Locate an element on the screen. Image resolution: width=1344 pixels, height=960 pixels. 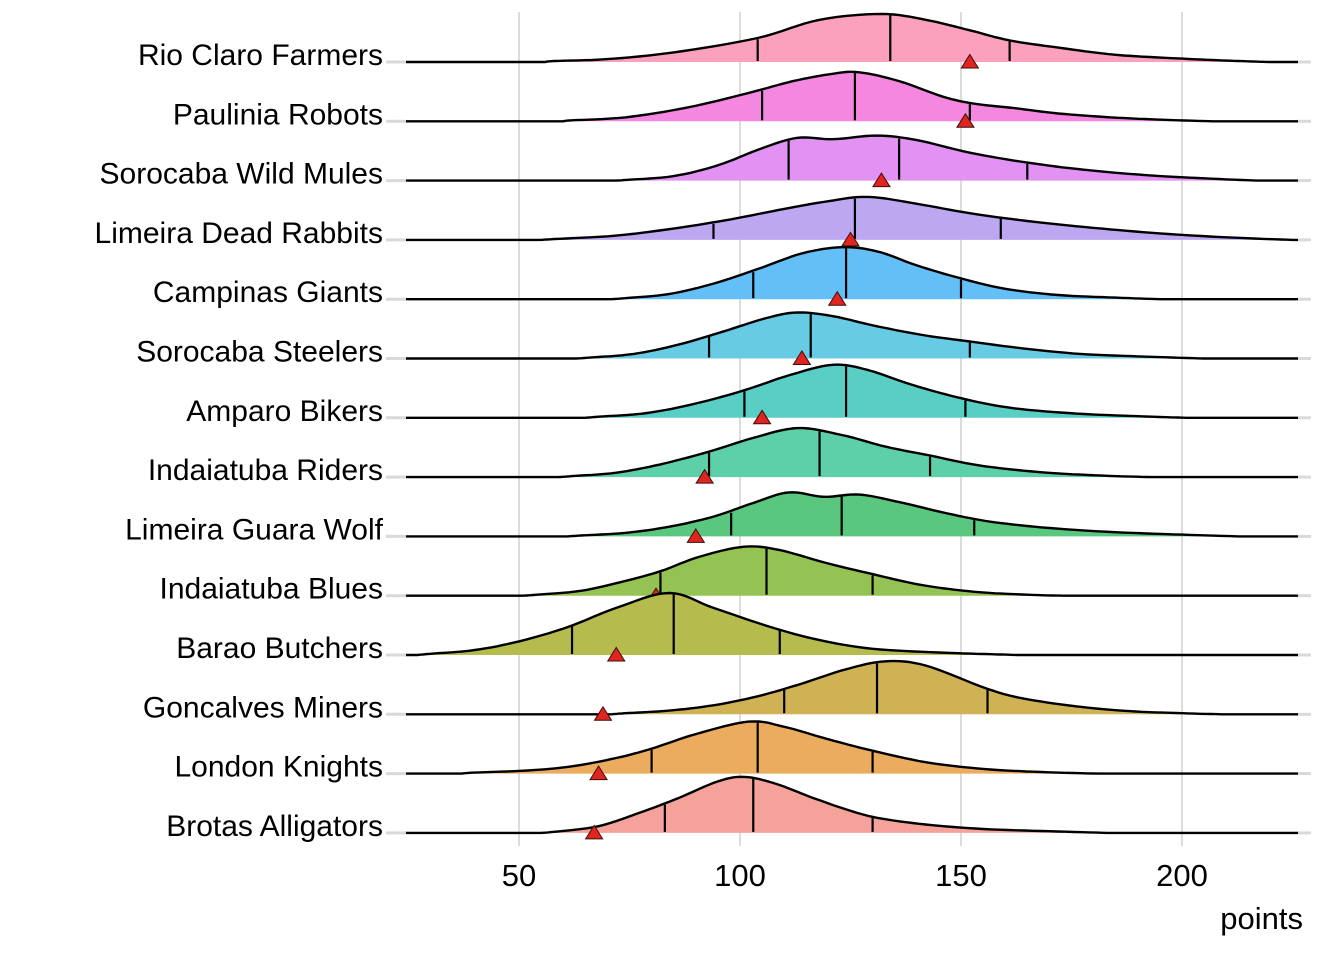
team-label: Campinas Giants is located at coordinates (268, 292).